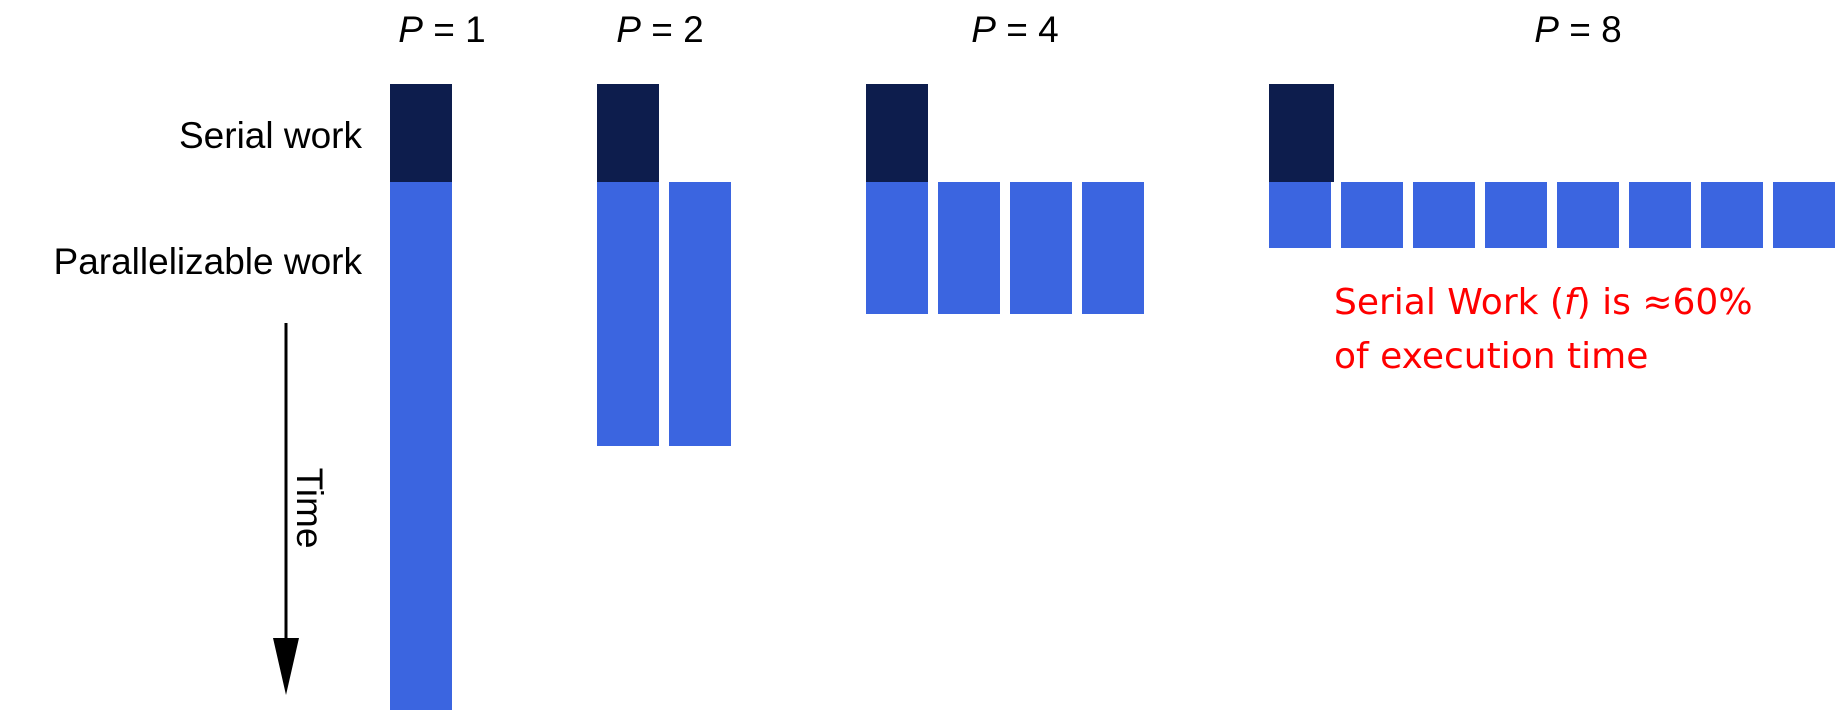 The height and width of the screenshot is (723, 1845). Describe the element at coordinates (1005, 199) in the screenshot. I see `panel-p4` at that location.